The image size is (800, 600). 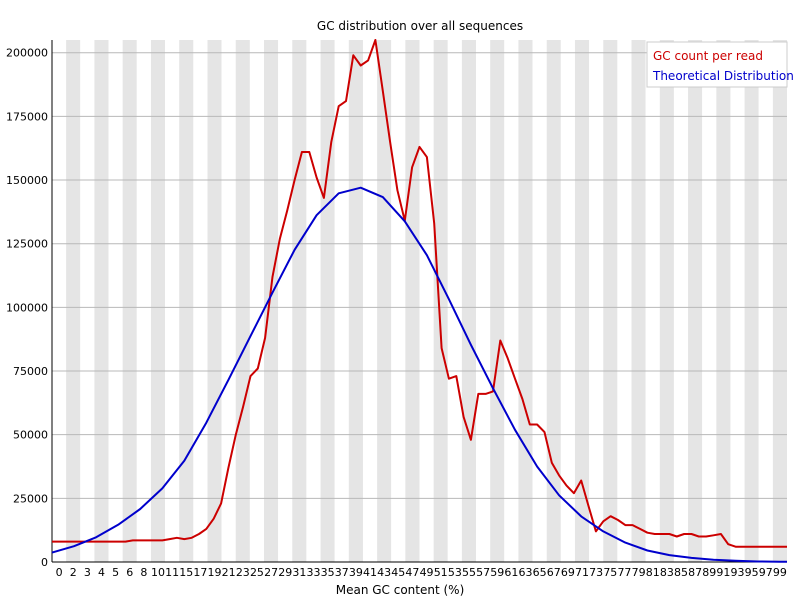 I want to click on x-tick-label: 0, so click(x=59, y=572).